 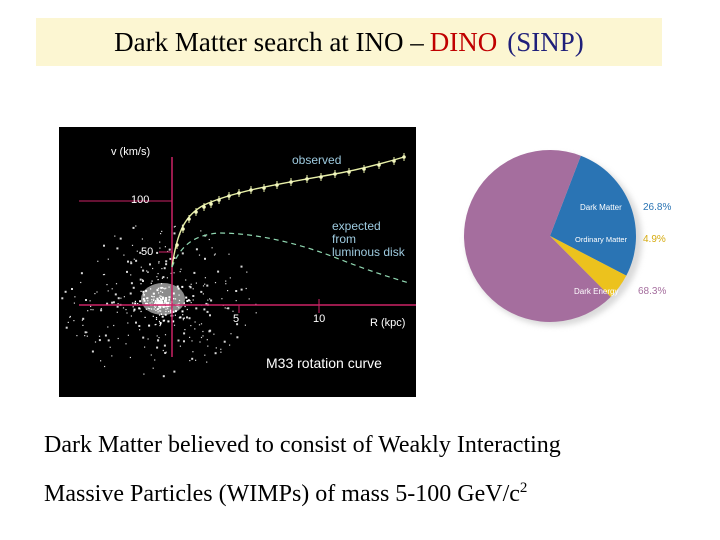 What do you see at coordinates (356, 226) in the screenshot?
I see `expected-label-line1: expected` at bounding box center [356, 226].